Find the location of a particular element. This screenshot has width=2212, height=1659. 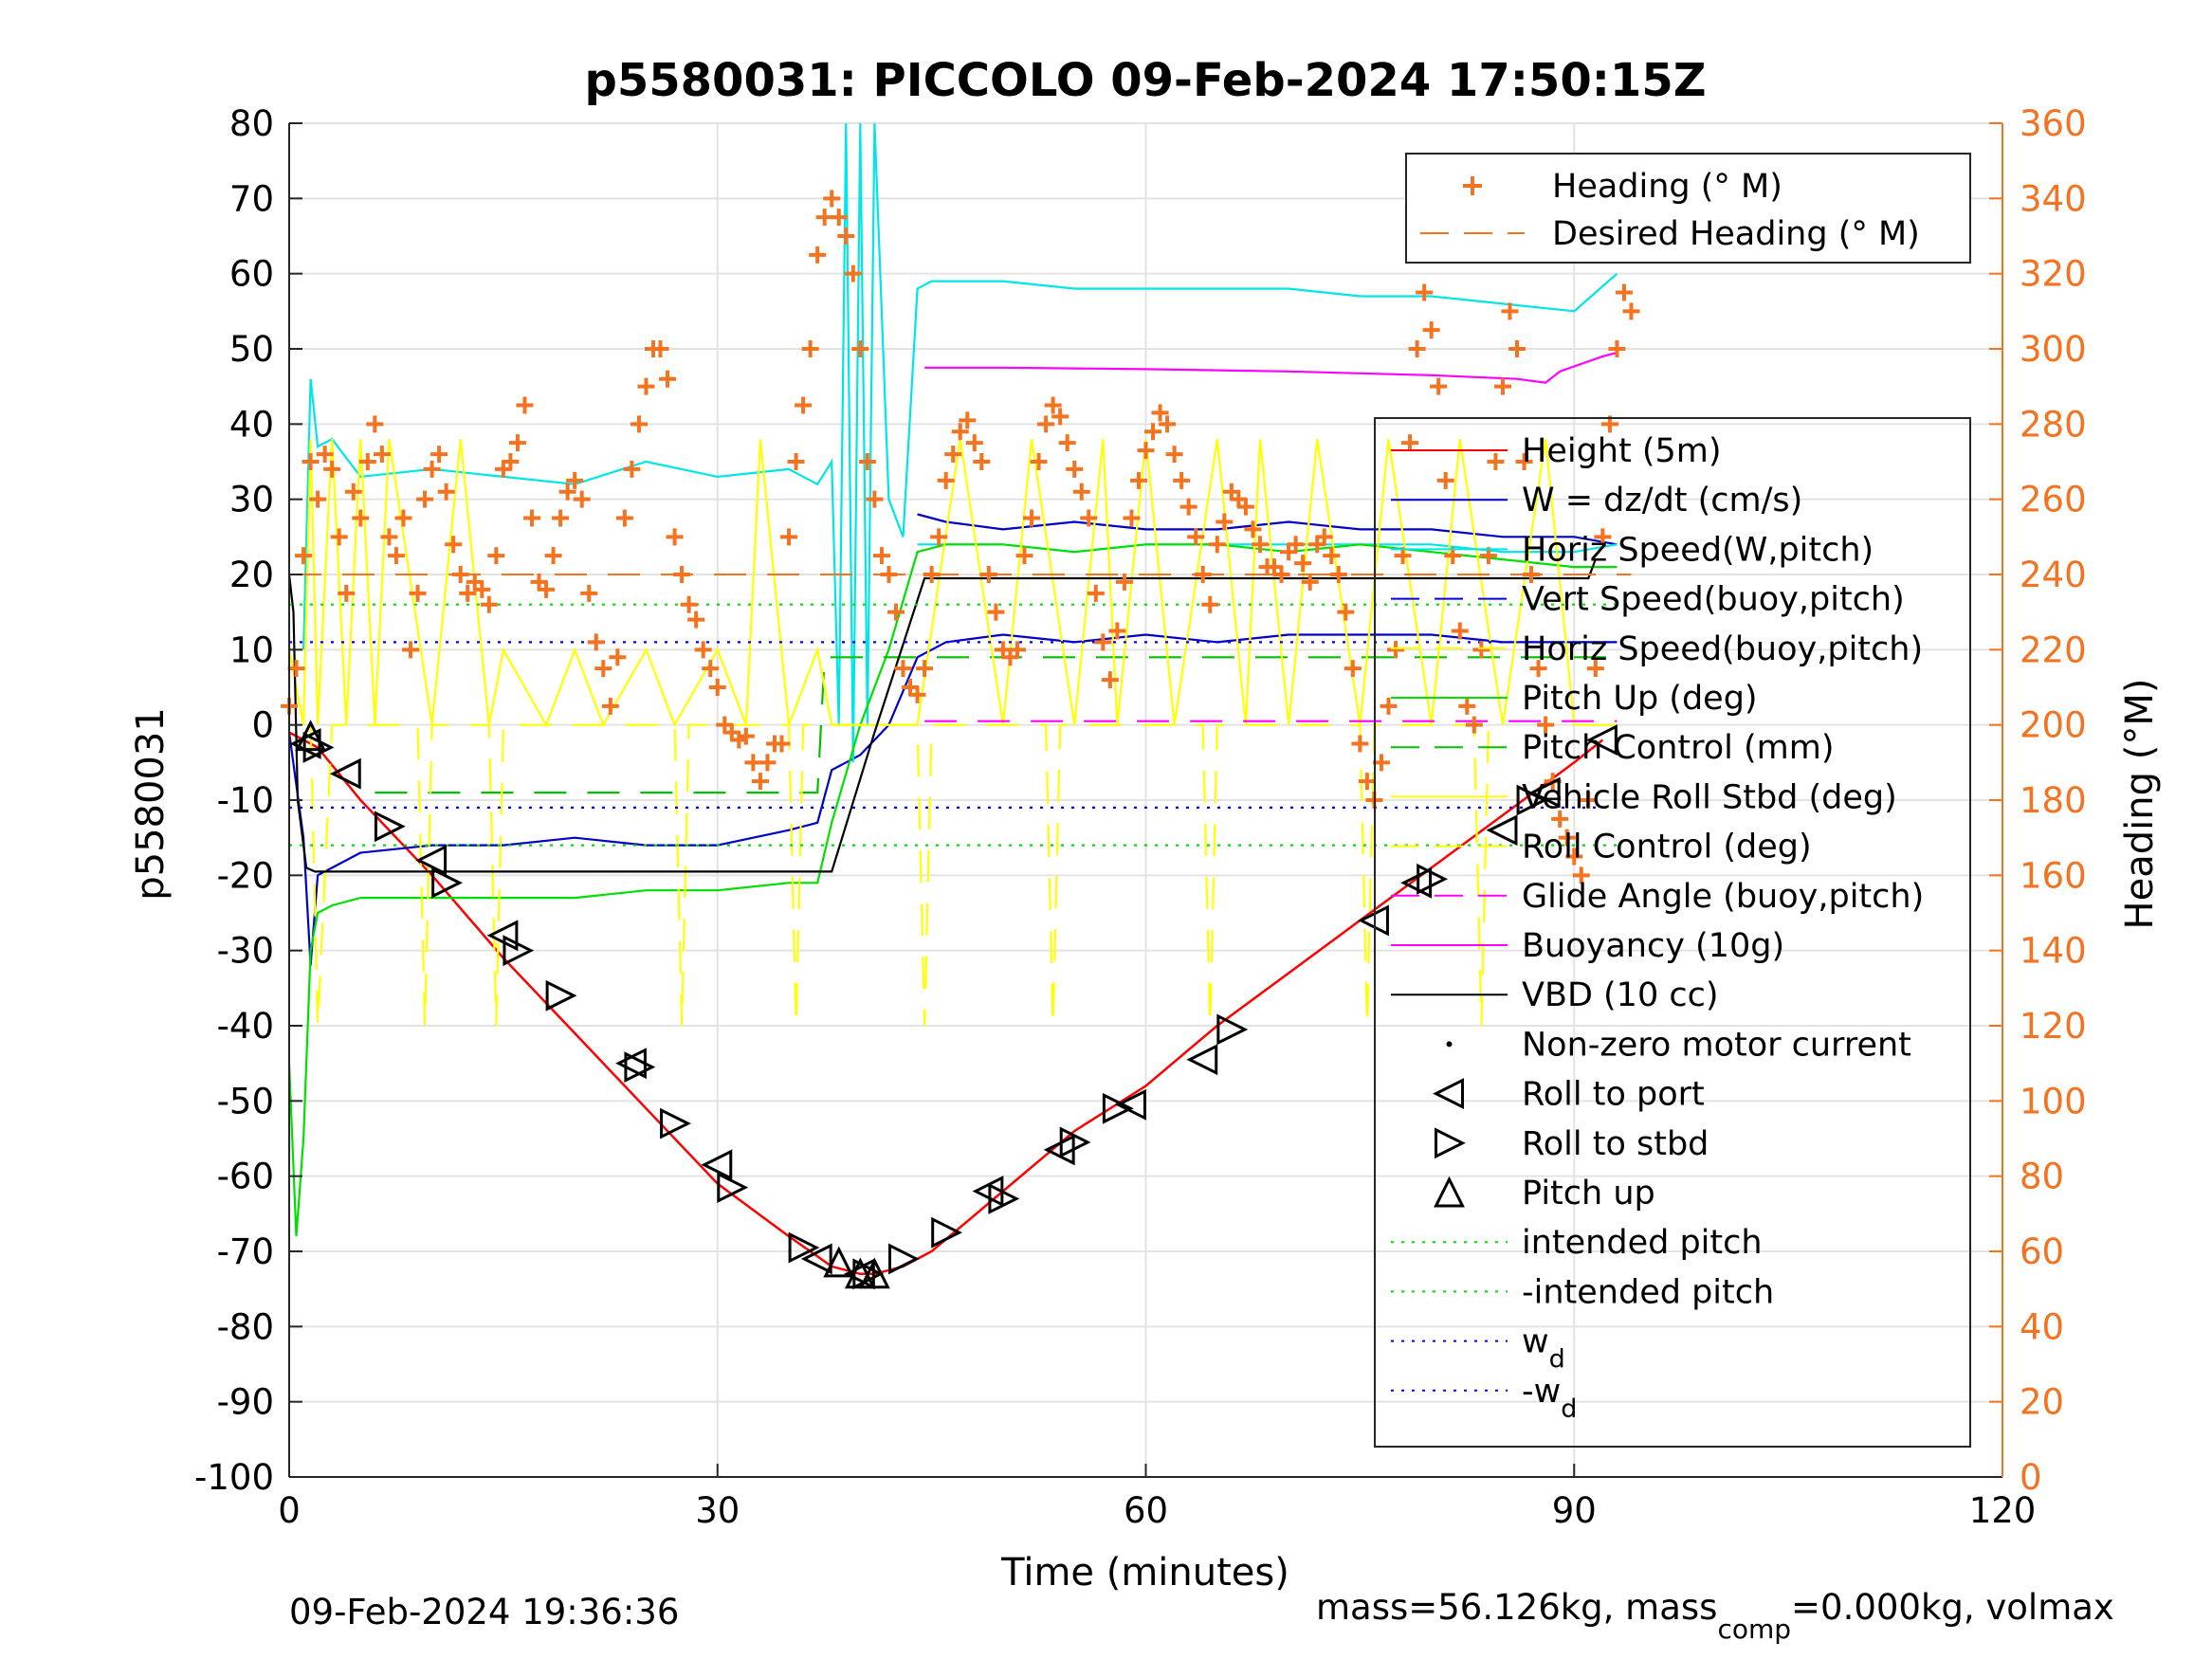

y-tick-label: 50 is located at coordinates (251, 349).